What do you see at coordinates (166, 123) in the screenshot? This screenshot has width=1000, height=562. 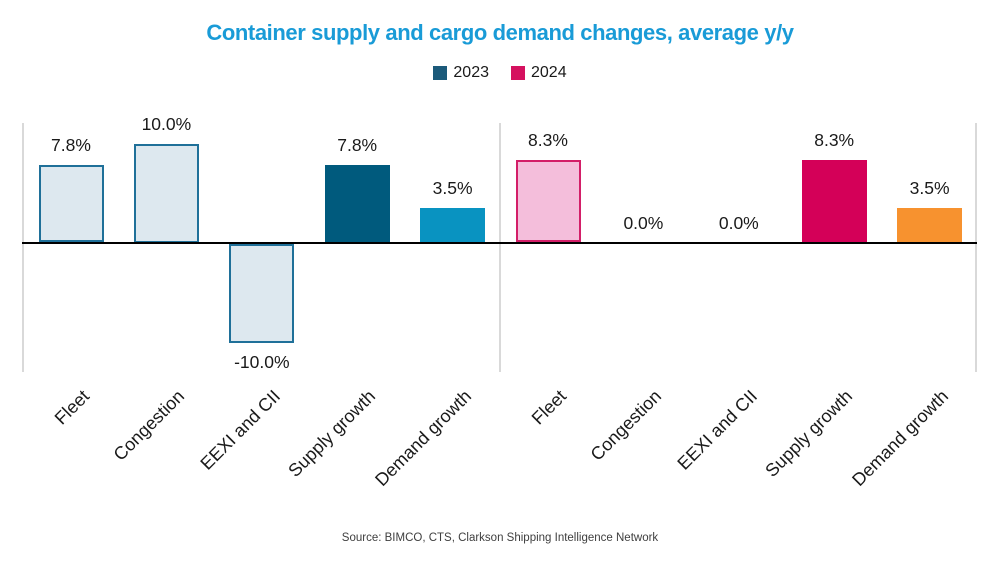 I see `data-label-2023-congestion: 10.0%` at bounding box center [166, 123].